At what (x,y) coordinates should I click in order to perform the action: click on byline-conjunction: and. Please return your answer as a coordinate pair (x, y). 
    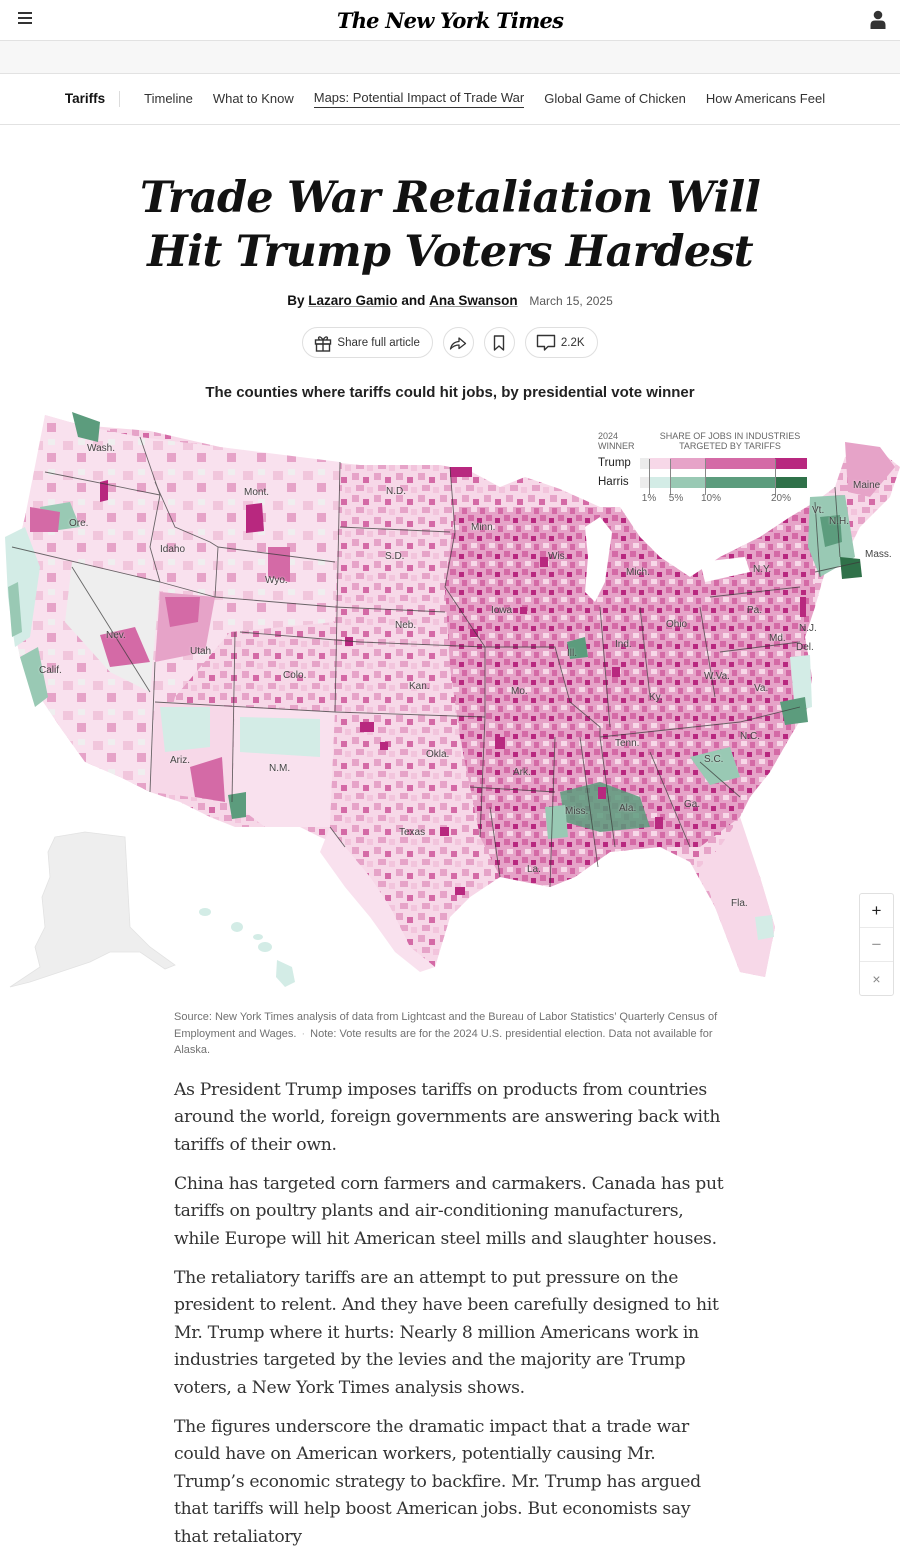
    Looking at the image, I should click on (413, 300).